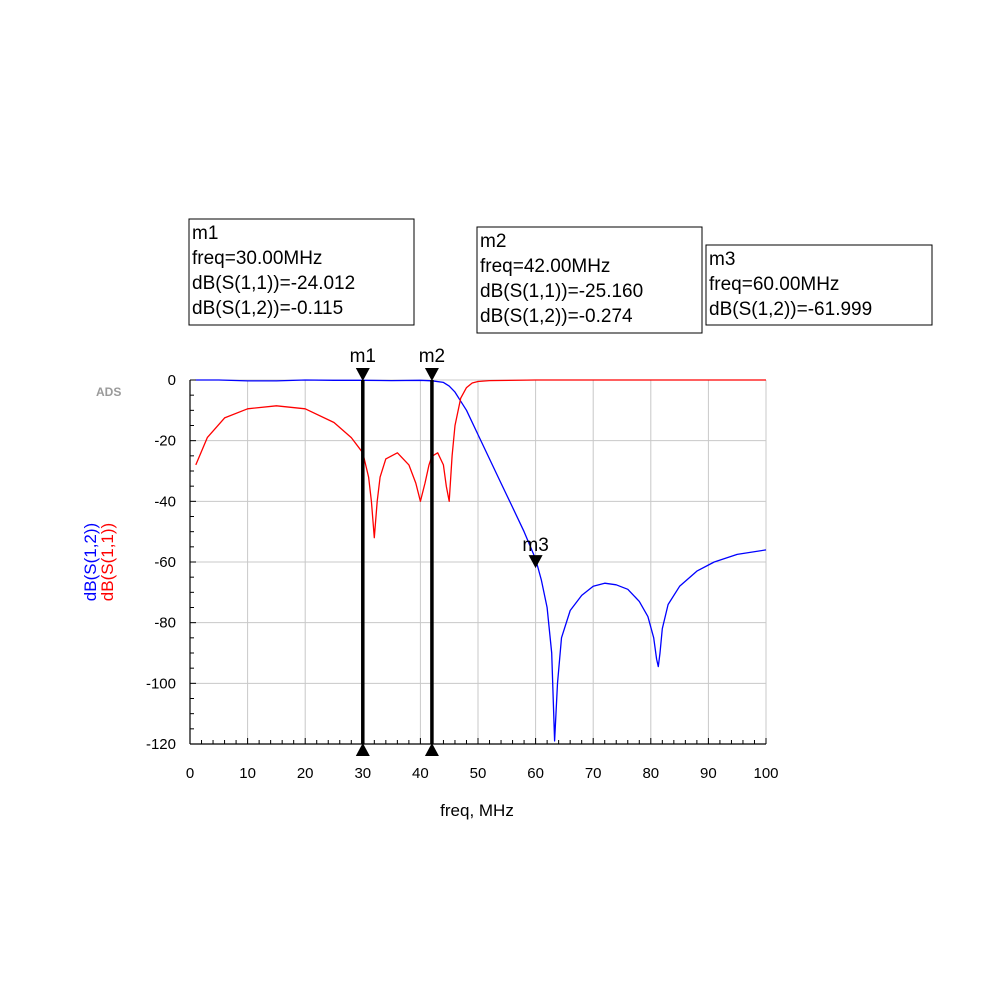 The width and height of the screenshot is (1000, 1000). What do you see at coordinates (561, 291) in the screenshot?
I see `readout-line: dB(S(1,1))=-25.160` at bounding box center [561, 291].